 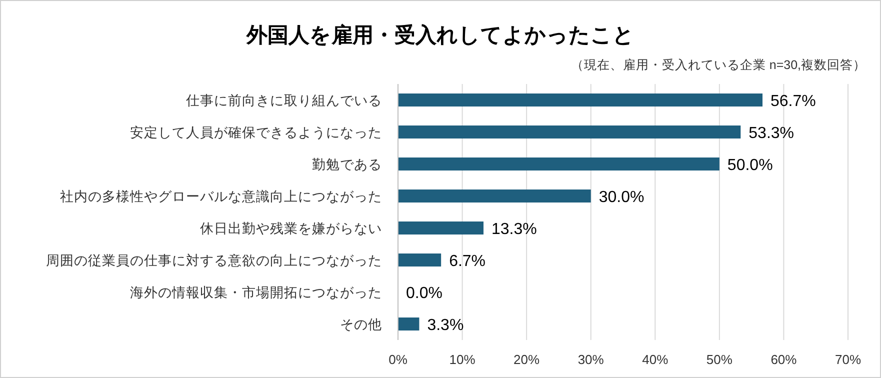 What do you see at coordinates (591, 359) in the screenshot?
I see `x-tick-label: 30%` at bounding box center [591, 359].